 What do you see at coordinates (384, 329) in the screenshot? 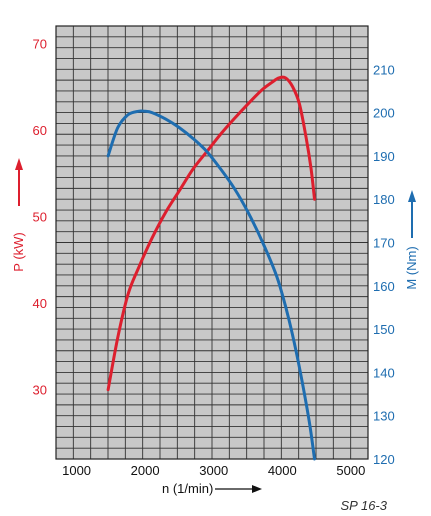
I see `right-axis-tick-label: 150` at bounding box center [384, 329].